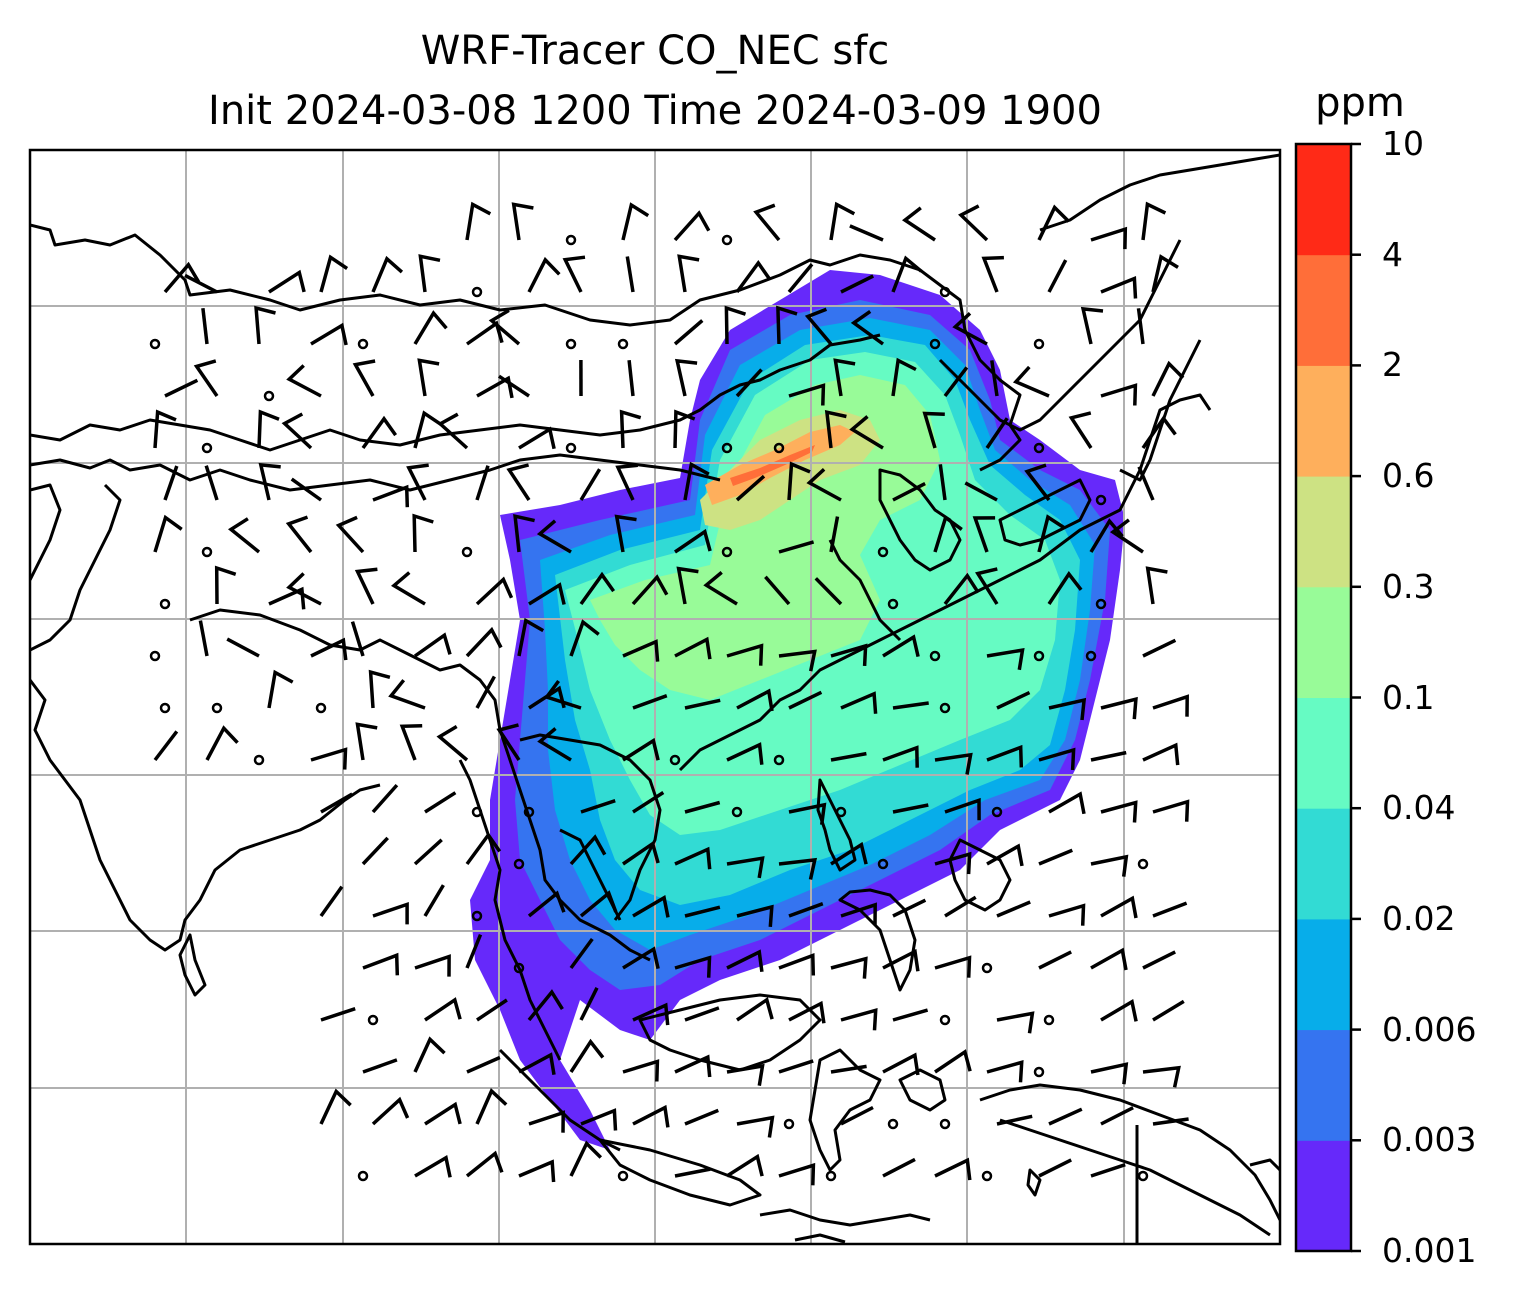 This screenshot has height=1306, width=1528. I want to click on colorbar-ticks, so click(1356, 697).